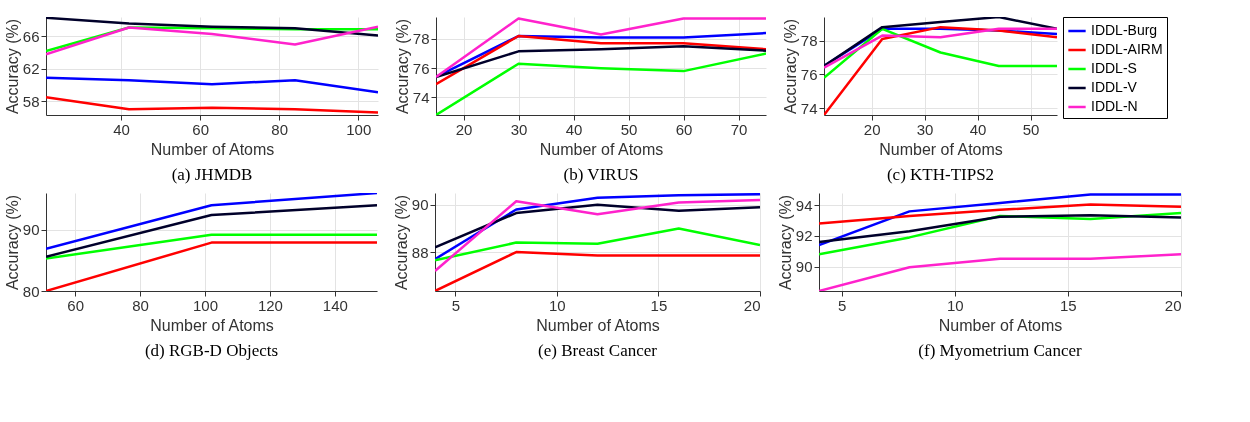  What do you see at coordinates (1114, 106) in the screenshot?
I see `legend-label: IDDL-N` at bounding box center [1114, 106].